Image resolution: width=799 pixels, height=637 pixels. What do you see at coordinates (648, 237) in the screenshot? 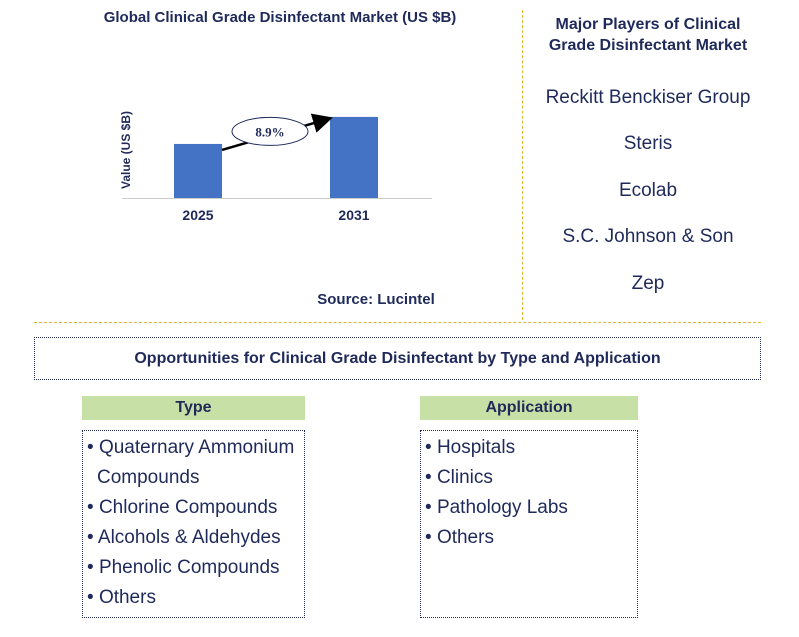
I see `player-item: S.C. Johnson & Son` at bounding box center [648, 237].